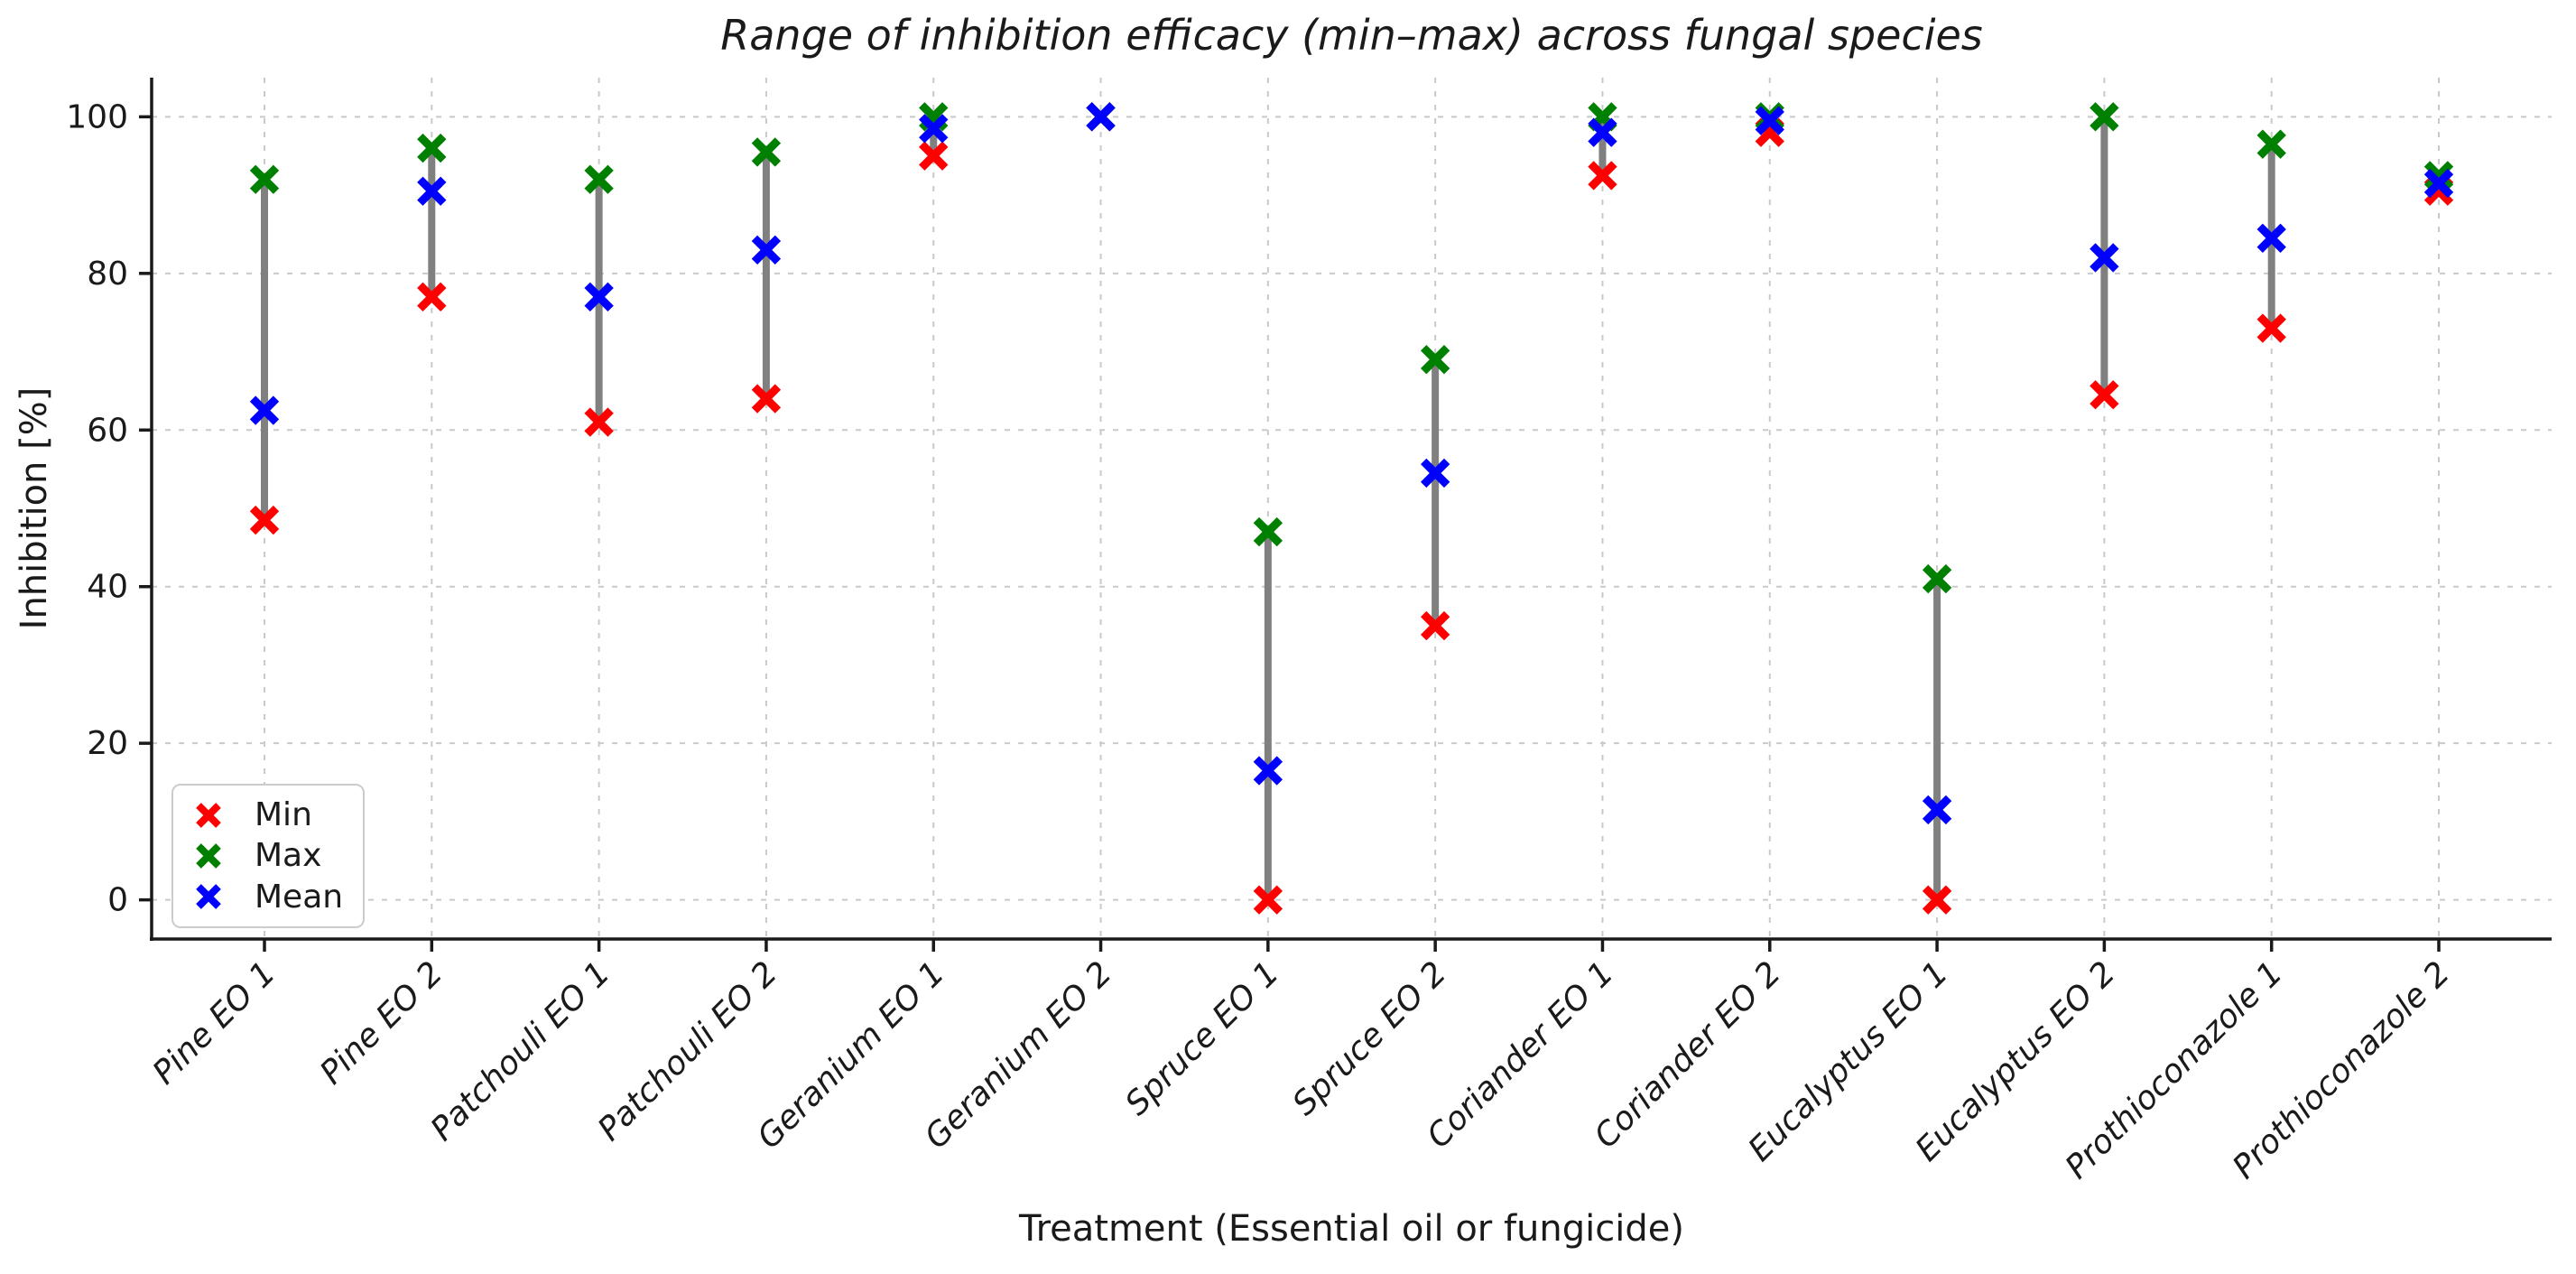 The image size is (2576, 1274). What do you see at coordinates (283, 815) in the screenshot?
I see `legend-label-min: Min` at bounding box center [283, 815].